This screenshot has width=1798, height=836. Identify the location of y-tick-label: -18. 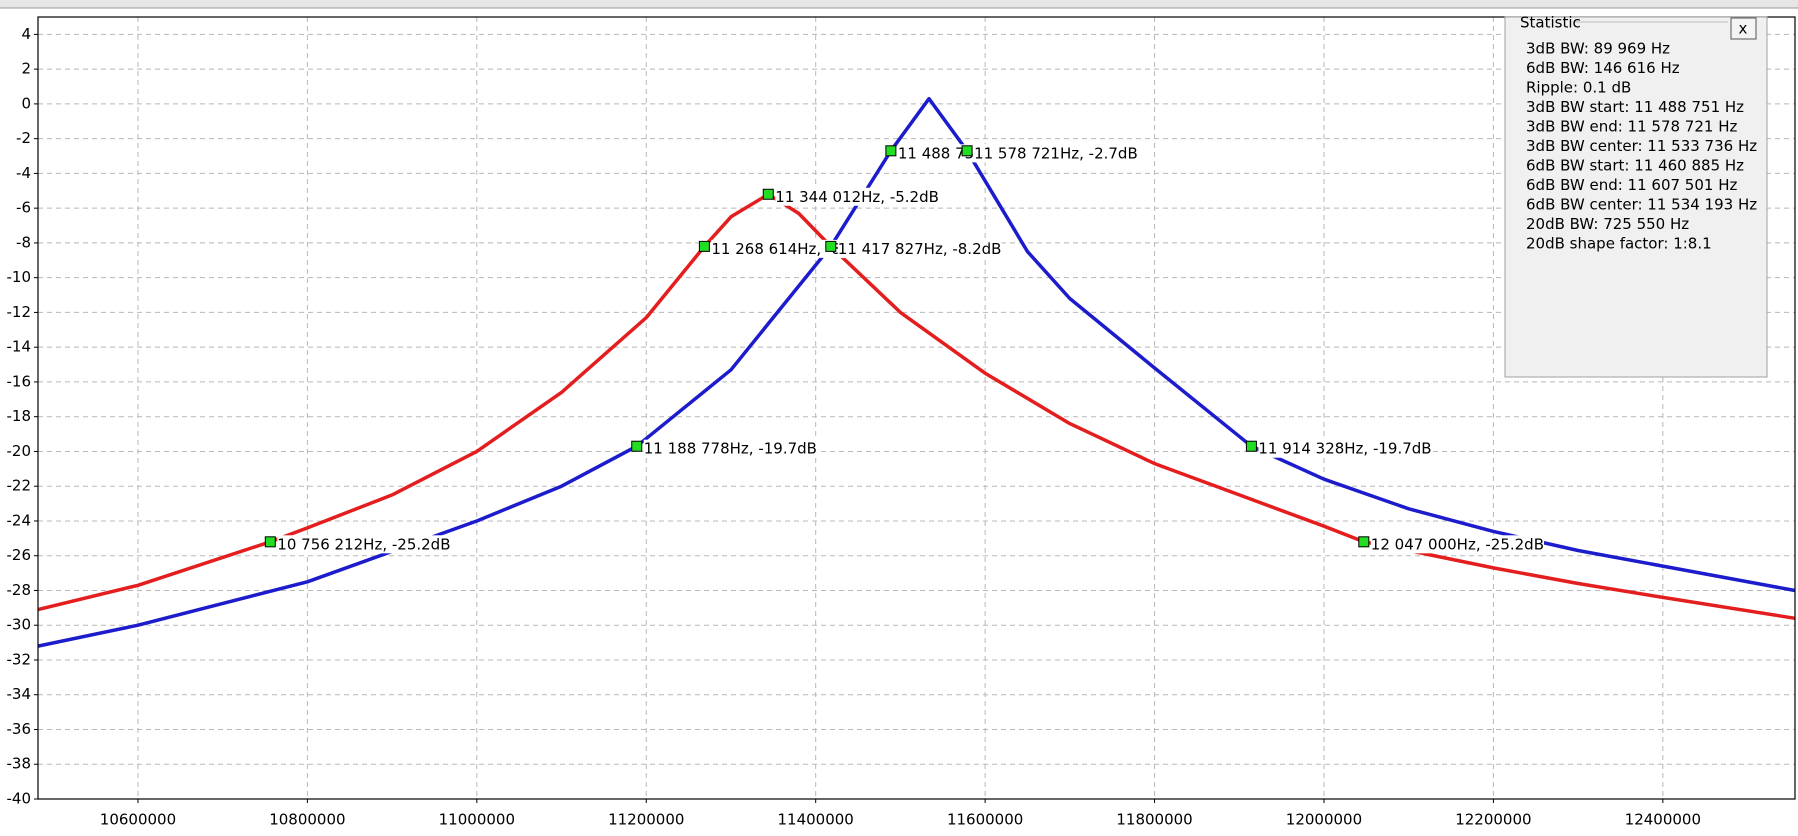
(19, 416).